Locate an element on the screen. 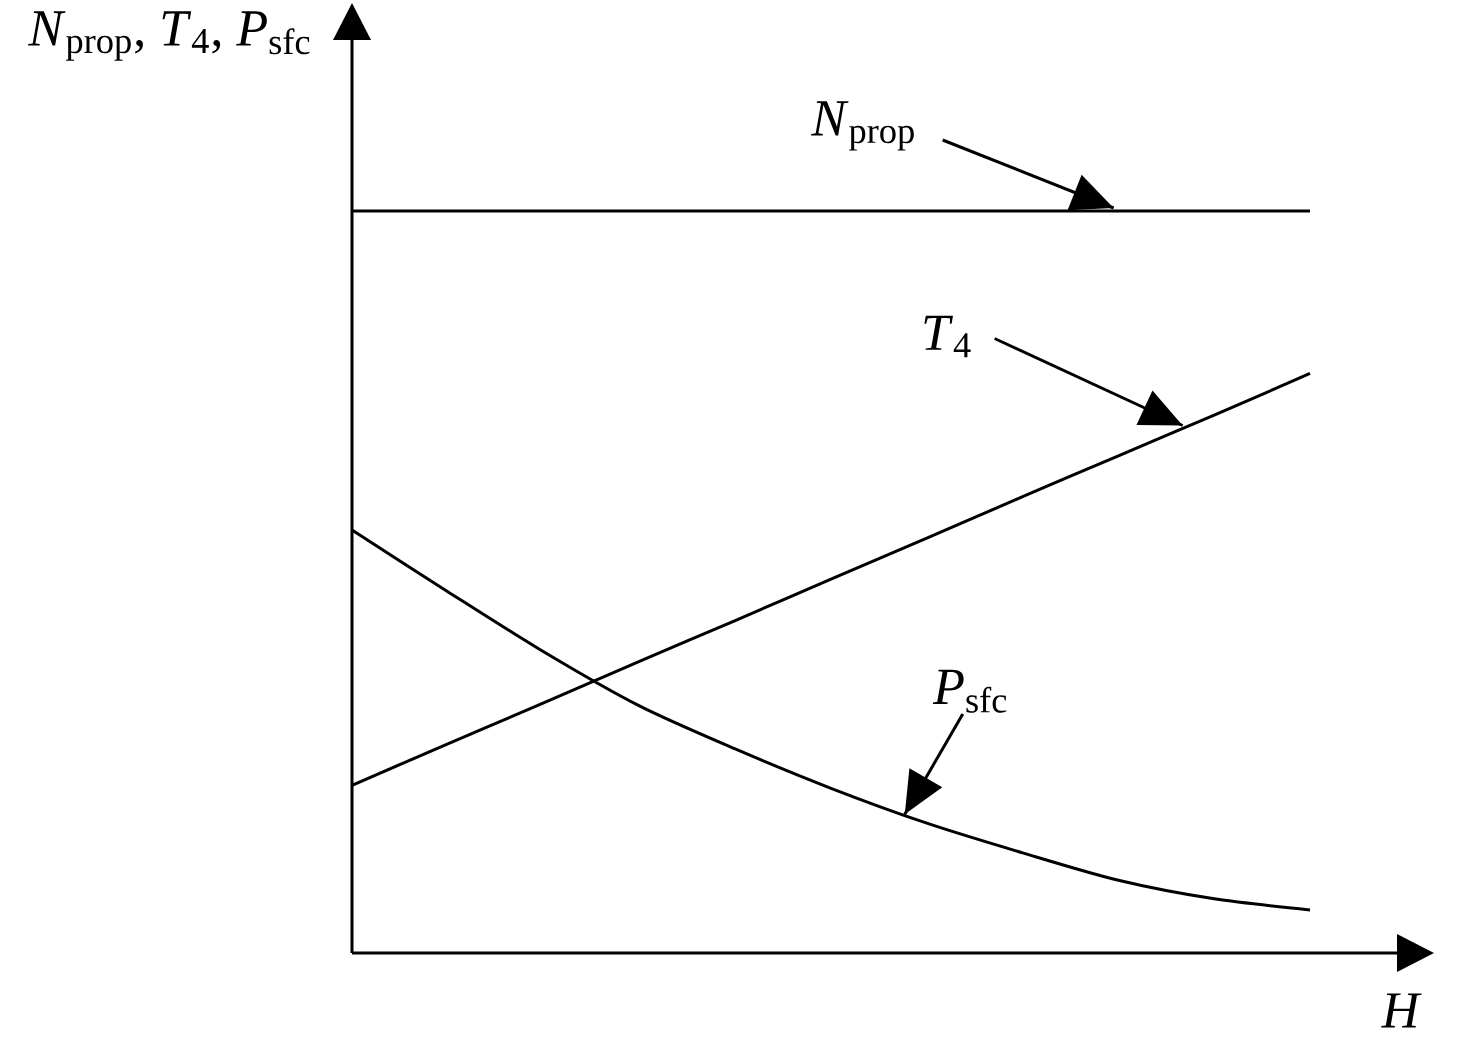  x-axis-title: H is located at coordinates (1401, 1010).